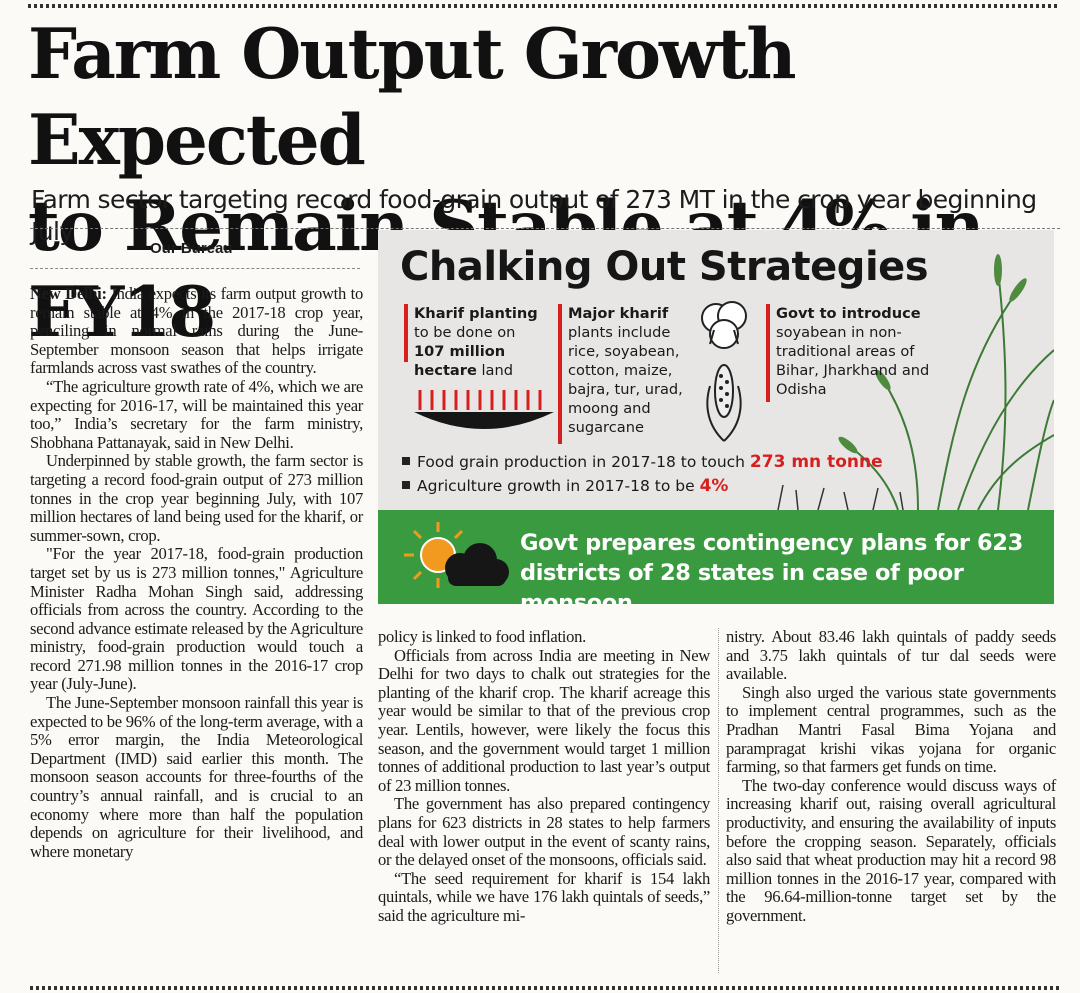 This screenshot has width=1080, height=993. I want to click on bottom-dotted-rule, so click(545, 988).